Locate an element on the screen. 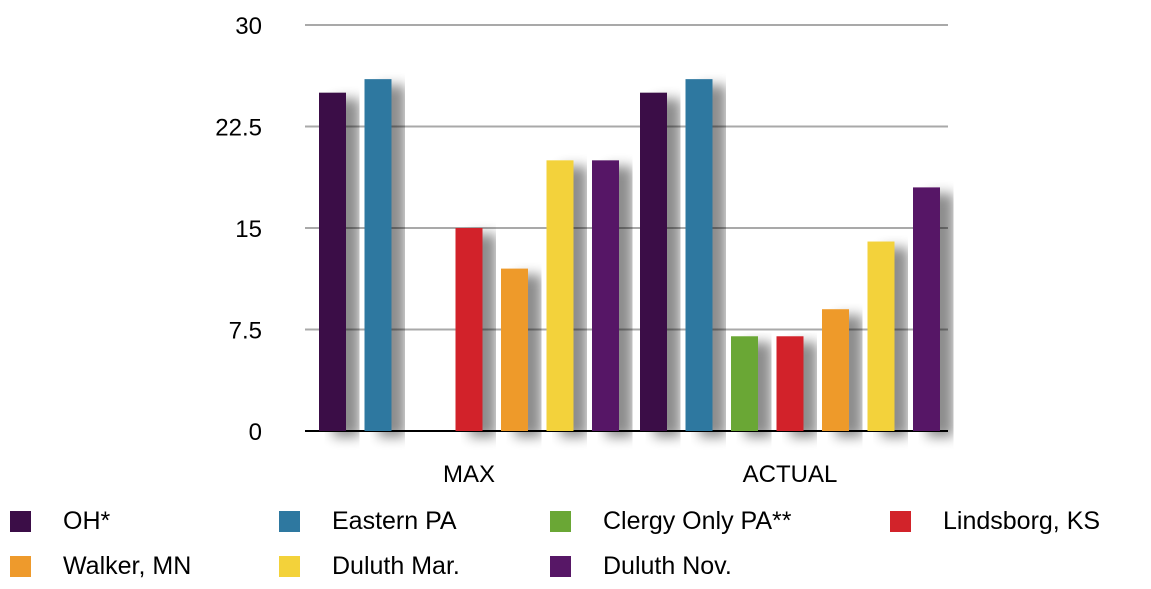 The width and height of the screenshot is (1151, 589). legend-item: Lindsborg, KS is located at coordinates (995, 521).